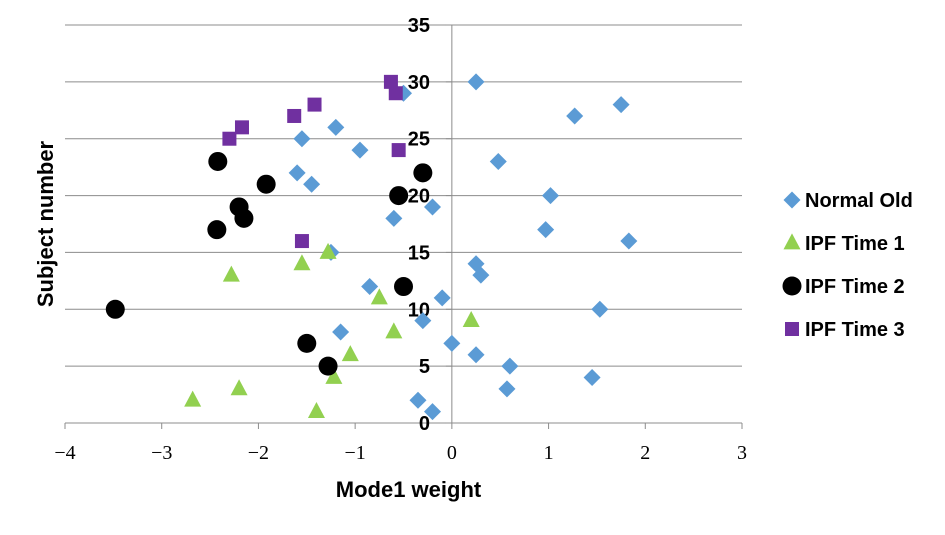 This screenshot has width=945, height=535. What do you see at coordinates (742, 453) in the screenshot?
I see `x-tick-label: 3` at bounding box center [742, 453].